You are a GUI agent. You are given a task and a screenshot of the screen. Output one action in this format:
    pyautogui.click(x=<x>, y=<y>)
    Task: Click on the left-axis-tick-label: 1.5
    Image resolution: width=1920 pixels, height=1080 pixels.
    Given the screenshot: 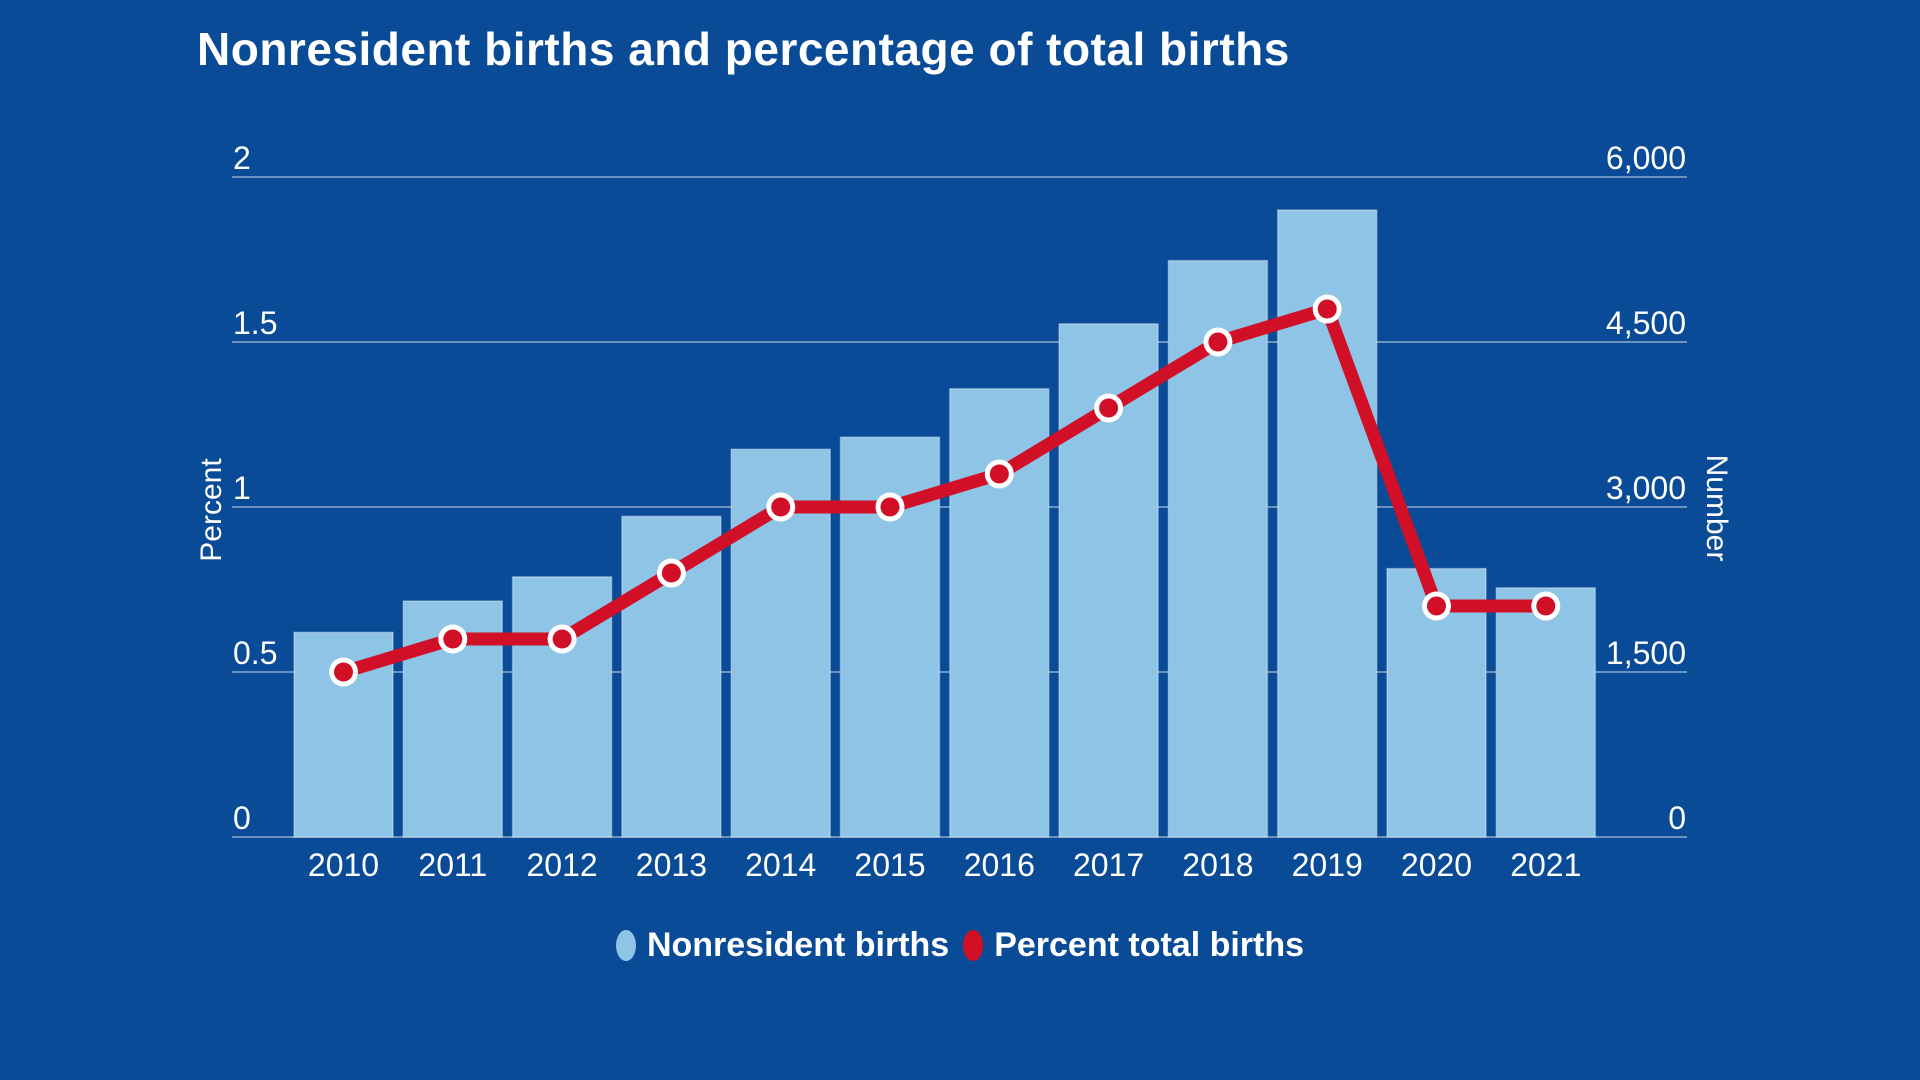 What is the action you would take?
    pyautogui.click(x=255, y=323)
    